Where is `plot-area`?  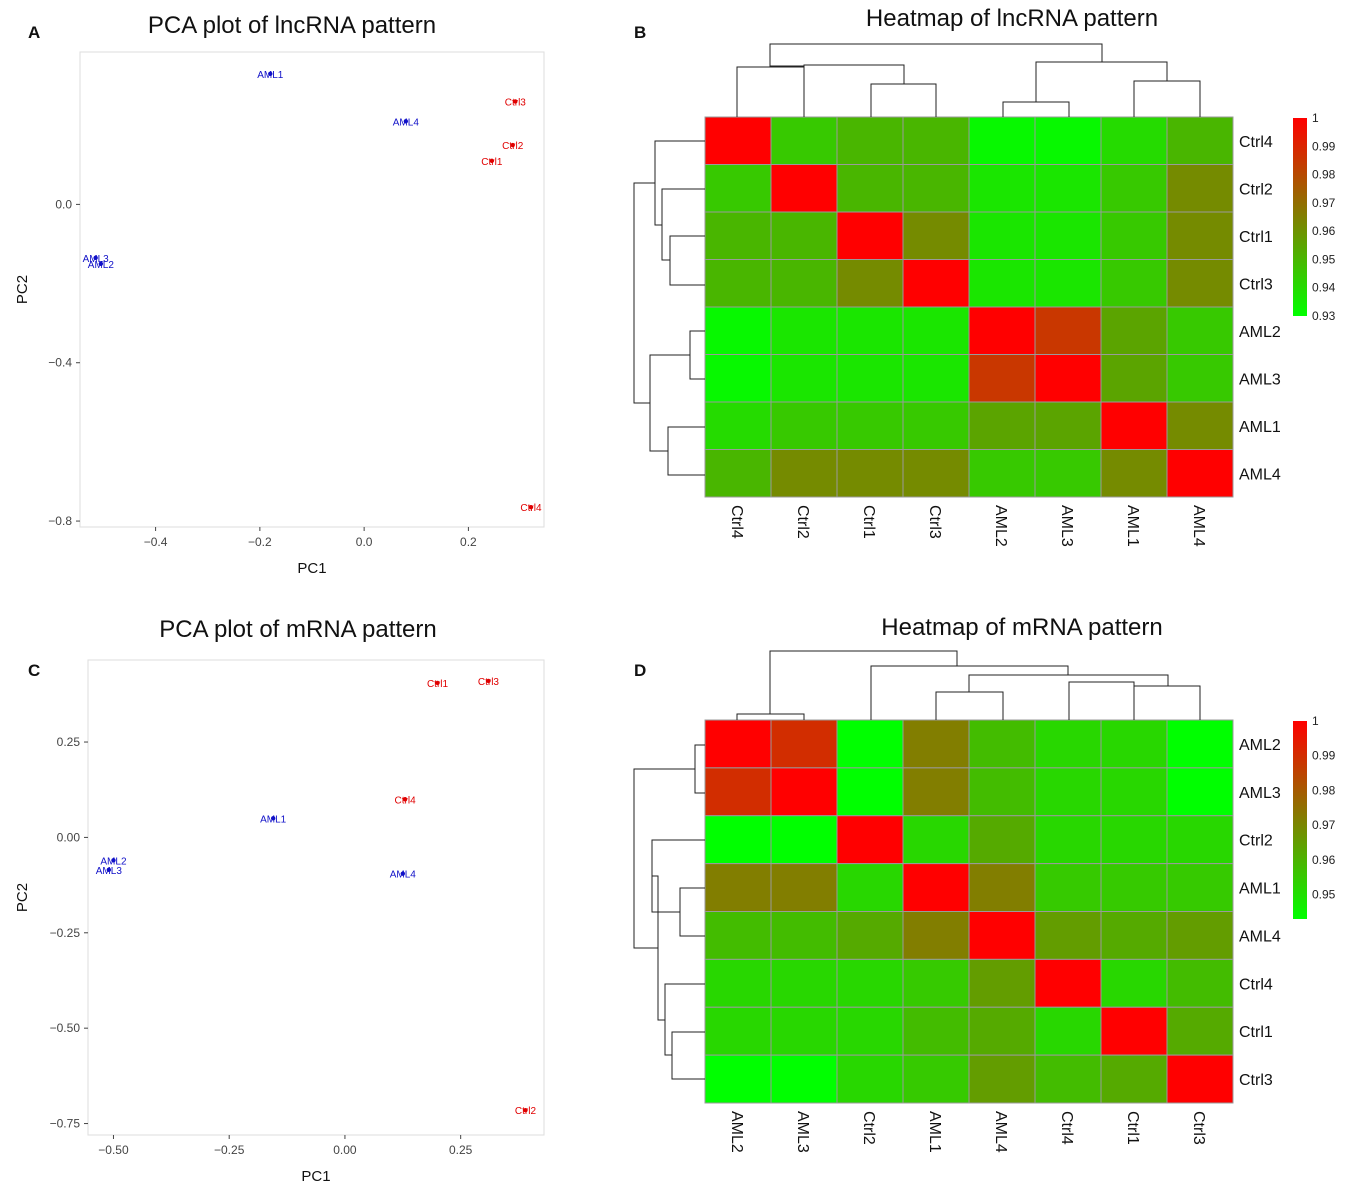
plot-area is located at coordinates (312, 289).